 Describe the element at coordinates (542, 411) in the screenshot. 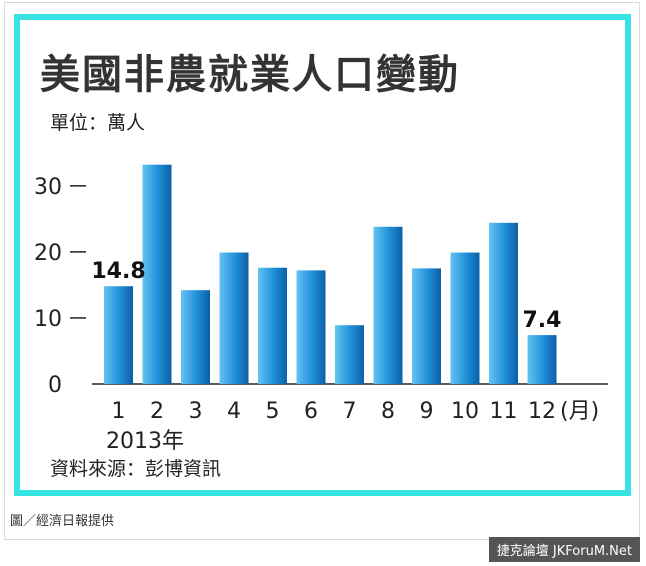

I see `x-tick-label: 12` at that location.